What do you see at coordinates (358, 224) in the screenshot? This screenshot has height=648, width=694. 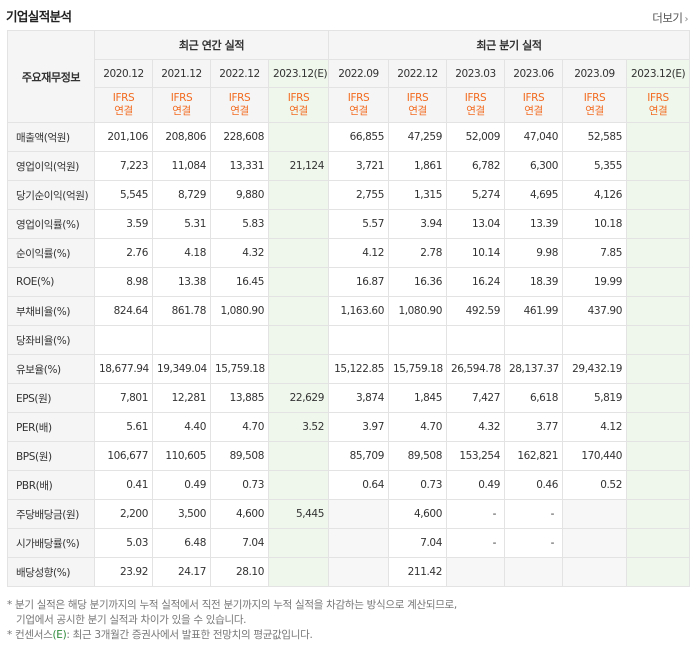 I see `table-cell: 5.57` at bounding box center [358, 224].